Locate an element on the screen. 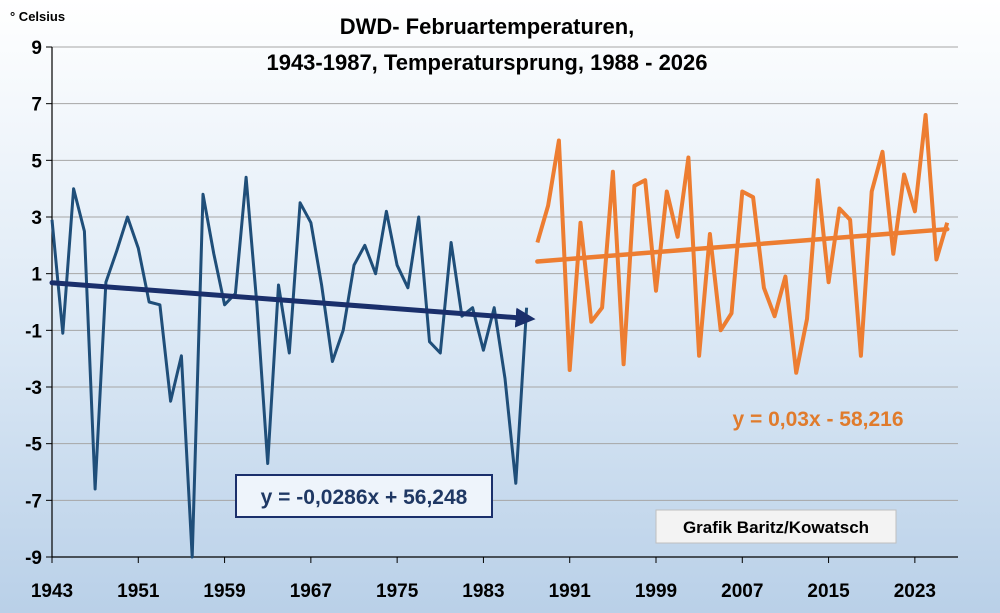 The image size is (1000, 613). trend-equation-1-box is located at coordinates (364, 496).